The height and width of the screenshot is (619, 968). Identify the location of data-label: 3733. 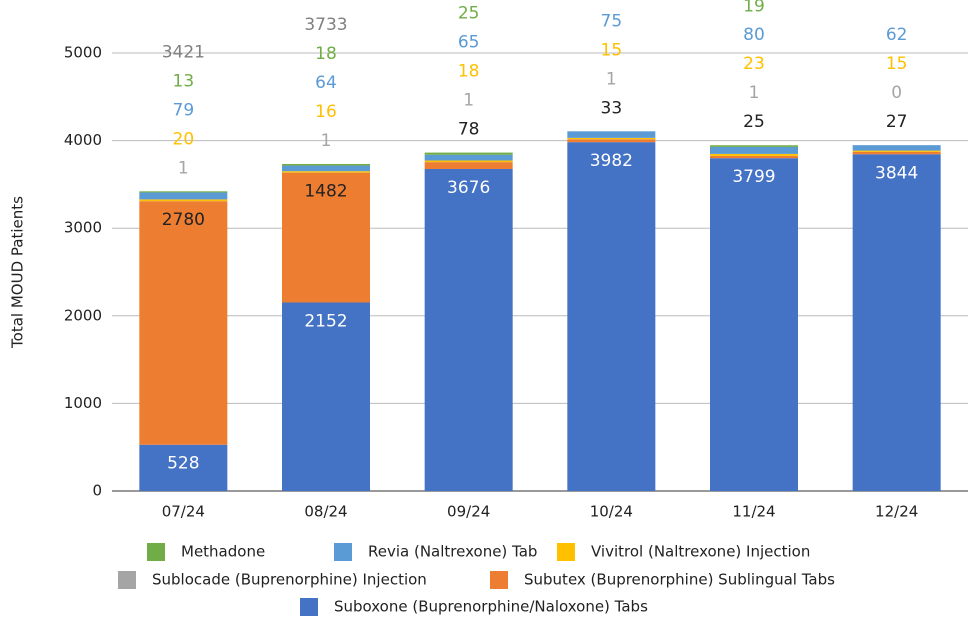
(325, 25).